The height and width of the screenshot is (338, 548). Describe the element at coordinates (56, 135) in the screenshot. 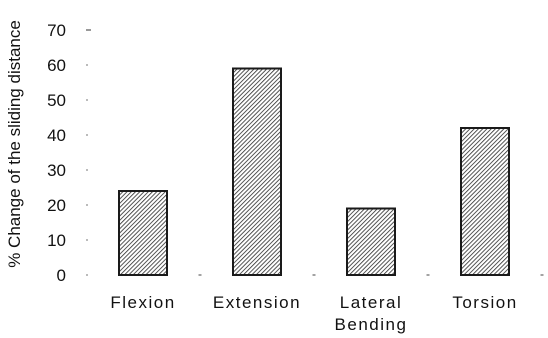

I see `y-tick-label: 40` at that location.